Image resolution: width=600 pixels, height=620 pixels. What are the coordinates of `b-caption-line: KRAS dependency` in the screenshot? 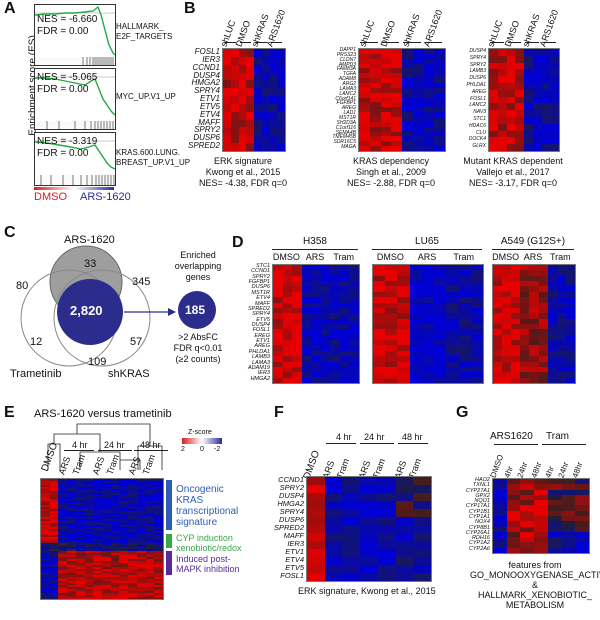 It's located at (391, 161).